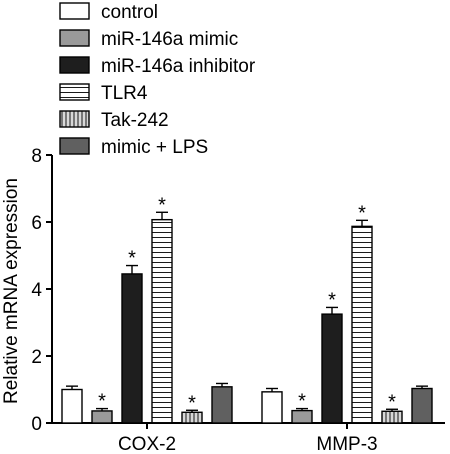 The image size is (450, 454). Describe the element at coordinates (36, 156) in the screenshot. I see `y-tick-label: 8` at that location.